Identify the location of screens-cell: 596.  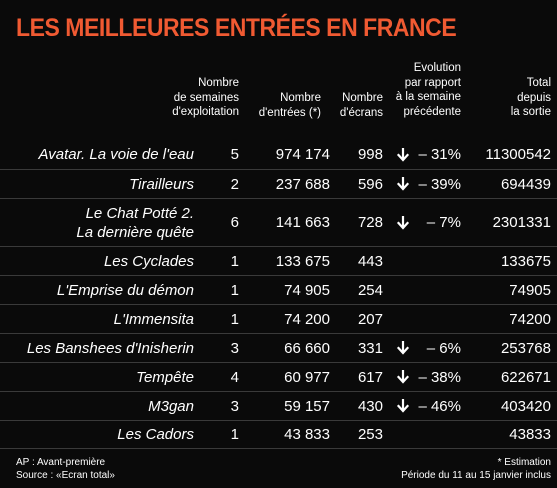
(370, 184).